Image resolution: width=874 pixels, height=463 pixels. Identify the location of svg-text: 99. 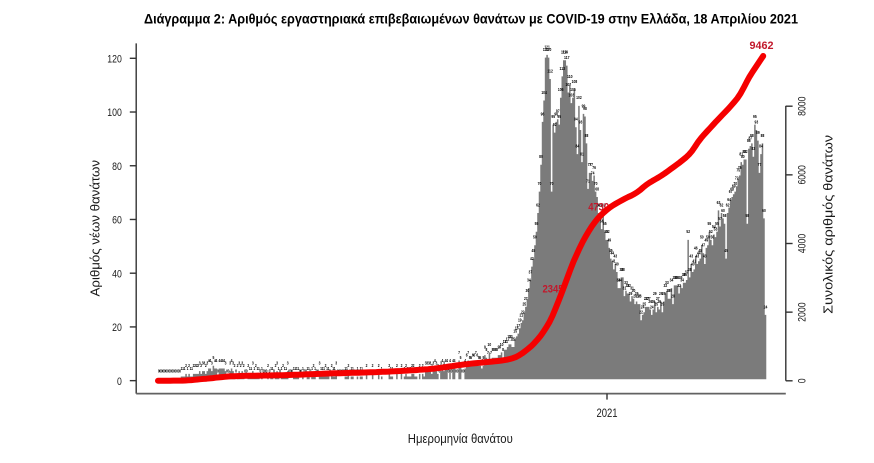
(584, 105).